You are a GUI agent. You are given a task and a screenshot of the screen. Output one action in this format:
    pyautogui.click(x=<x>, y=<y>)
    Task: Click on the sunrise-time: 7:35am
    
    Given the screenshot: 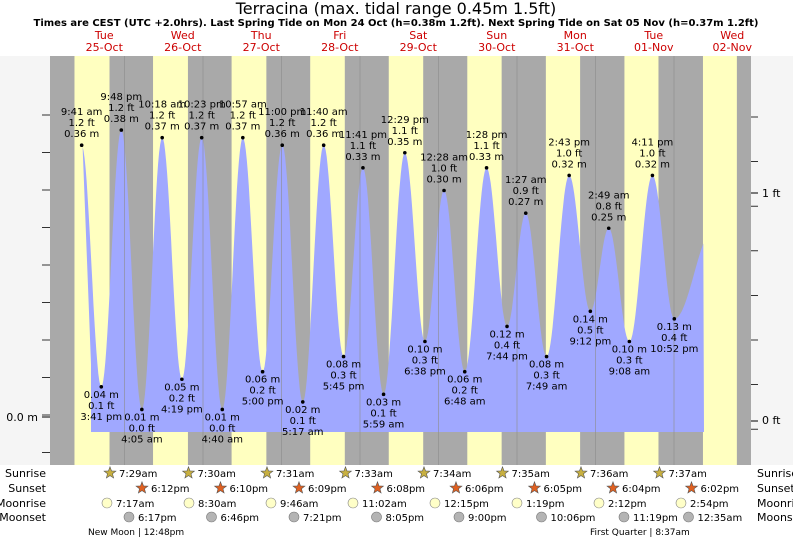 What is the action you would take?
    pyautogui.click(x=531, y=474)
    